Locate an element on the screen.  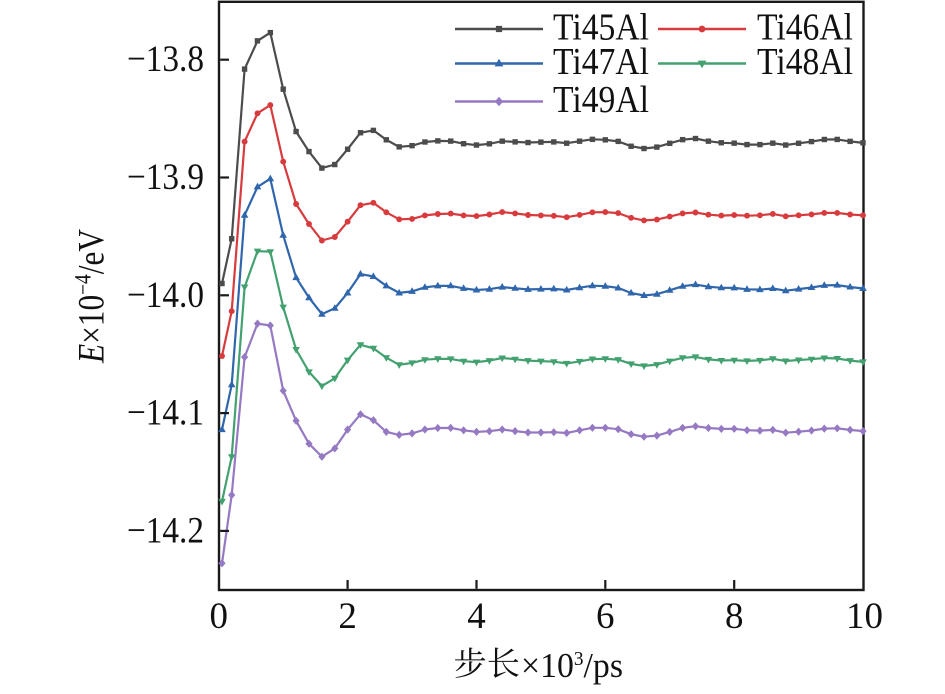
svg-text: 8 is located at coordinates (734, 616).